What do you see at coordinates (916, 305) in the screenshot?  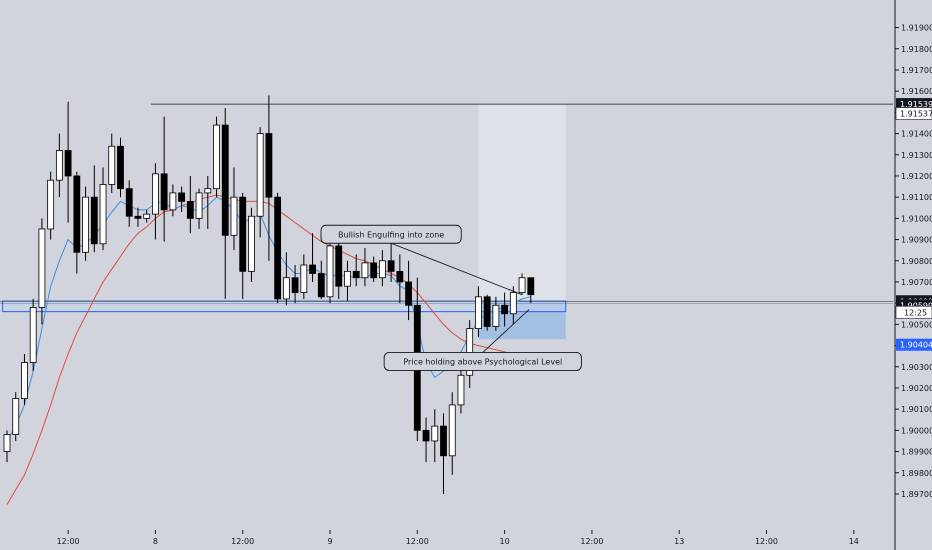 I see `price-badge-label: 1.90599` at bounding box center [916, 305].